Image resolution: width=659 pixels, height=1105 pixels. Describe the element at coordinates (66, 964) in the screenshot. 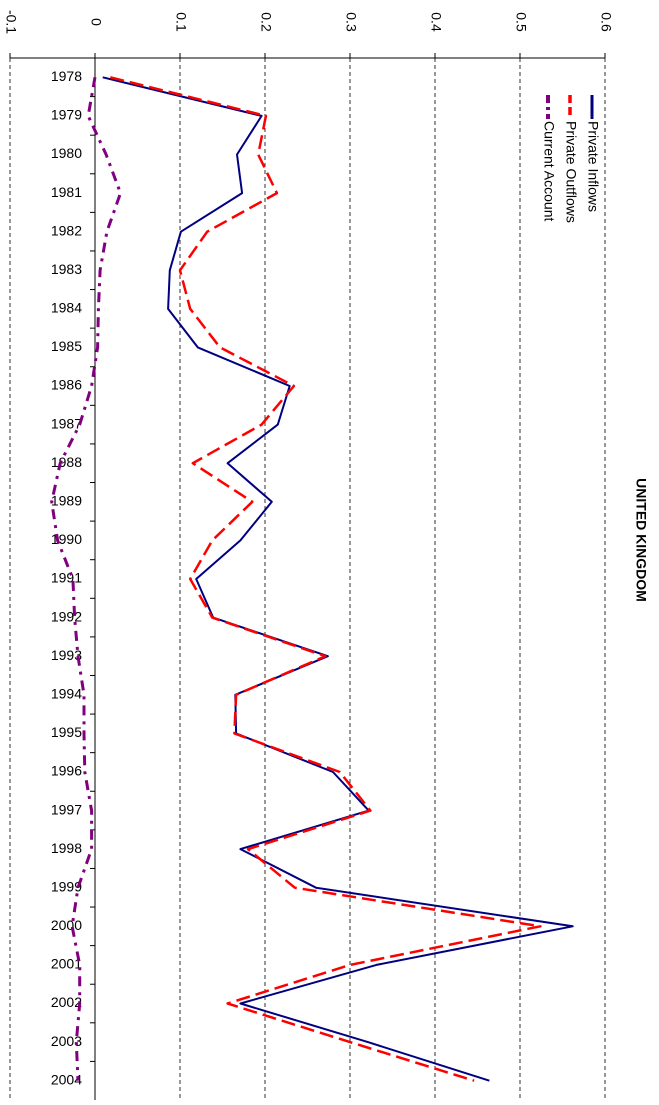

I see `category-label: 2001` at that location.